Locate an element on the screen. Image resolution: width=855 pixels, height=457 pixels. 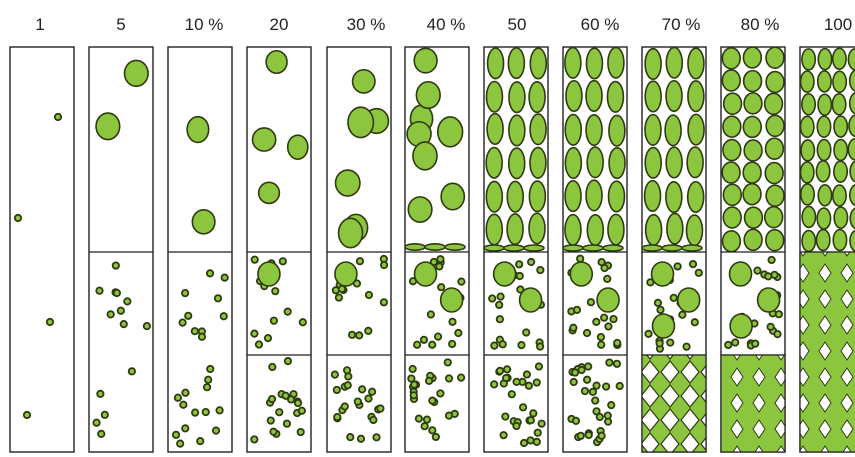
column-8: 60 % is located at coordinates (595, 234).